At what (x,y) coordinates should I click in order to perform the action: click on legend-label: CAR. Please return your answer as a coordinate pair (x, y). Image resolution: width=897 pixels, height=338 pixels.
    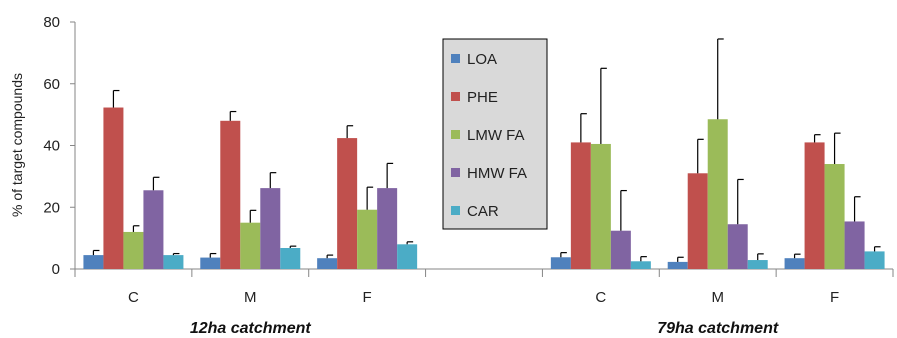
    Looking at the image, I should click on (483, 211).